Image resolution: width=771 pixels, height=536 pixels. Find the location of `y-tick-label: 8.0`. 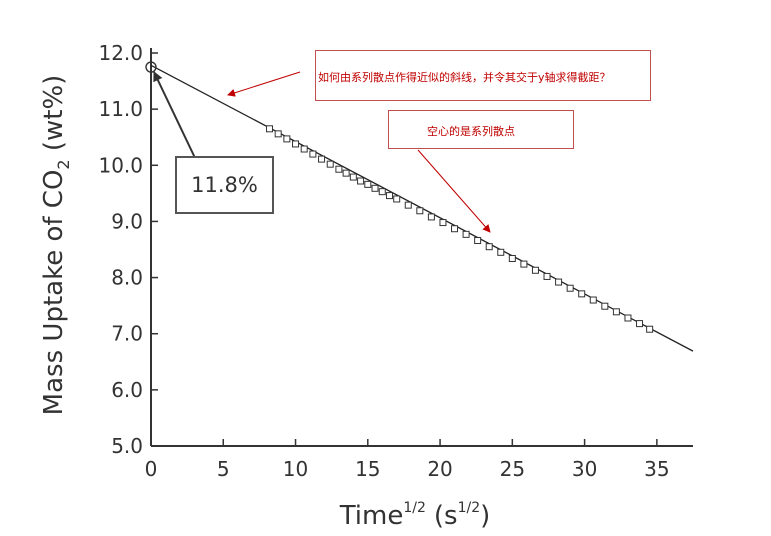

y-tick-label: 8.0 is located at coordinates (127, 278).